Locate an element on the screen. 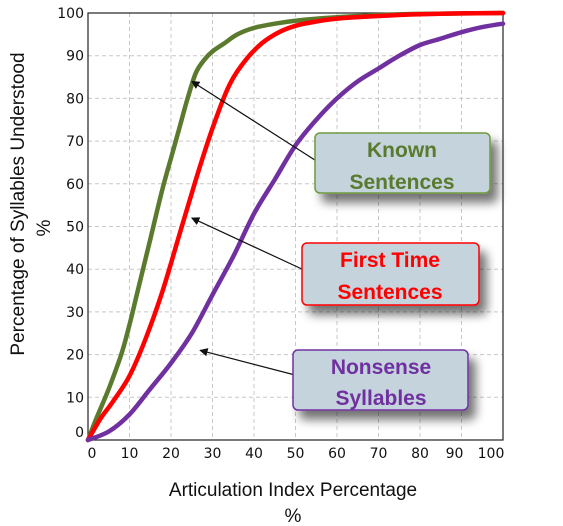  x-tick-label: 60 is located at coordinates (337, 454).